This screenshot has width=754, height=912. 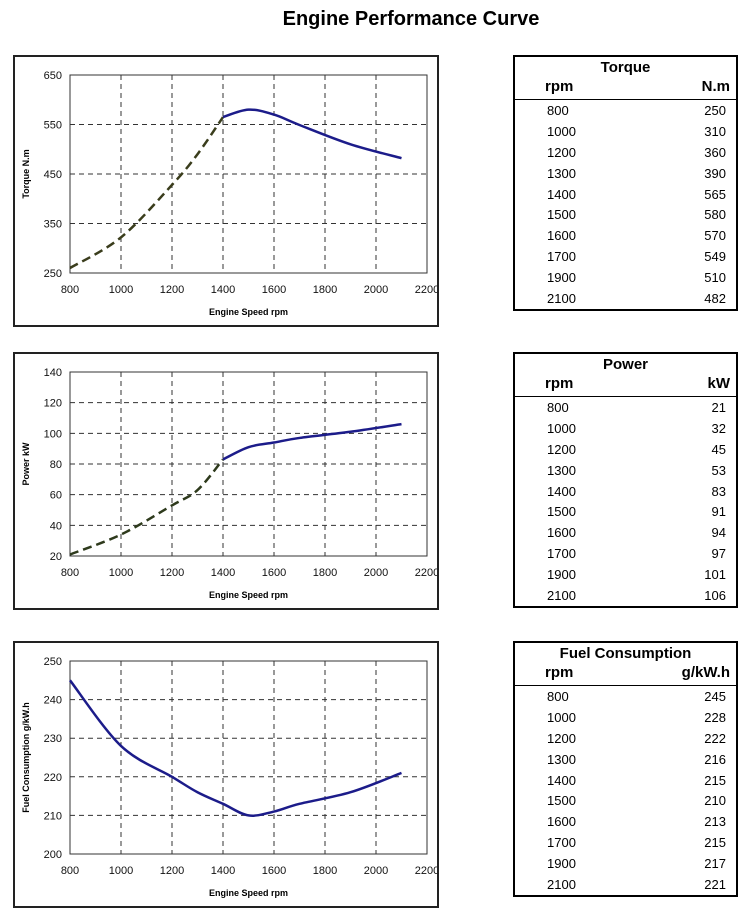 What do you see at coordinates (53, 778) in the screenshot?
I see `y-tick-label: 220` at bounding box center [53, 778].